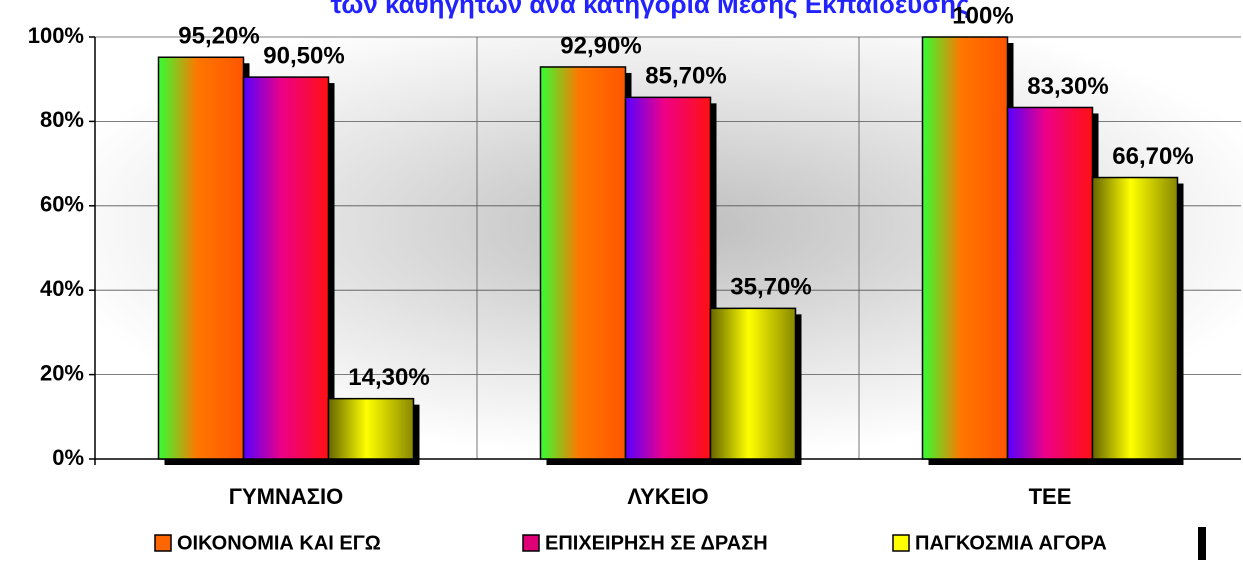  Describe the element at coordinates (62, 204) in the screenshot. I see `y-tick-label: 60%` at that location.